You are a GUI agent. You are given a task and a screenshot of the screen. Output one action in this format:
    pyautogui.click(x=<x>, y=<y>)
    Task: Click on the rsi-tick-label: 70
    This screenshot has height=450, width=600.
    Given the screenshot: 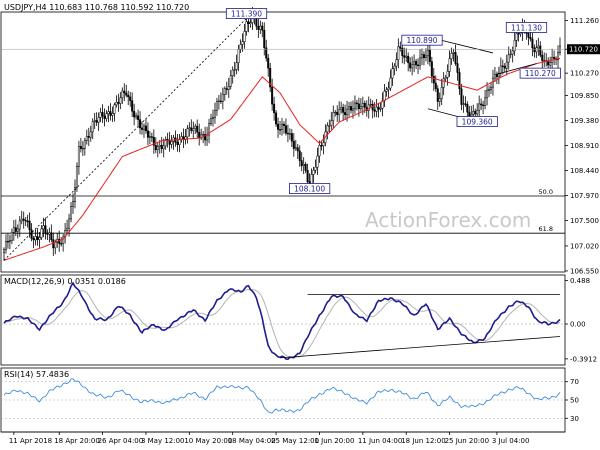 What is the action you would take?
    pyautogui.click(x=574, y=382)
    